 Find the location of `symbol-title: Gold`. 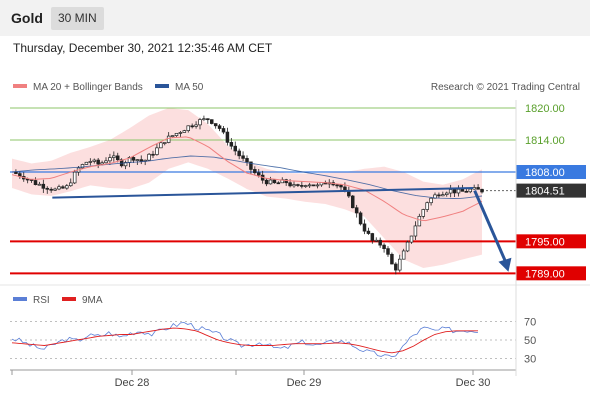

symbol-title: Gold is located at coordinates (27, 18).